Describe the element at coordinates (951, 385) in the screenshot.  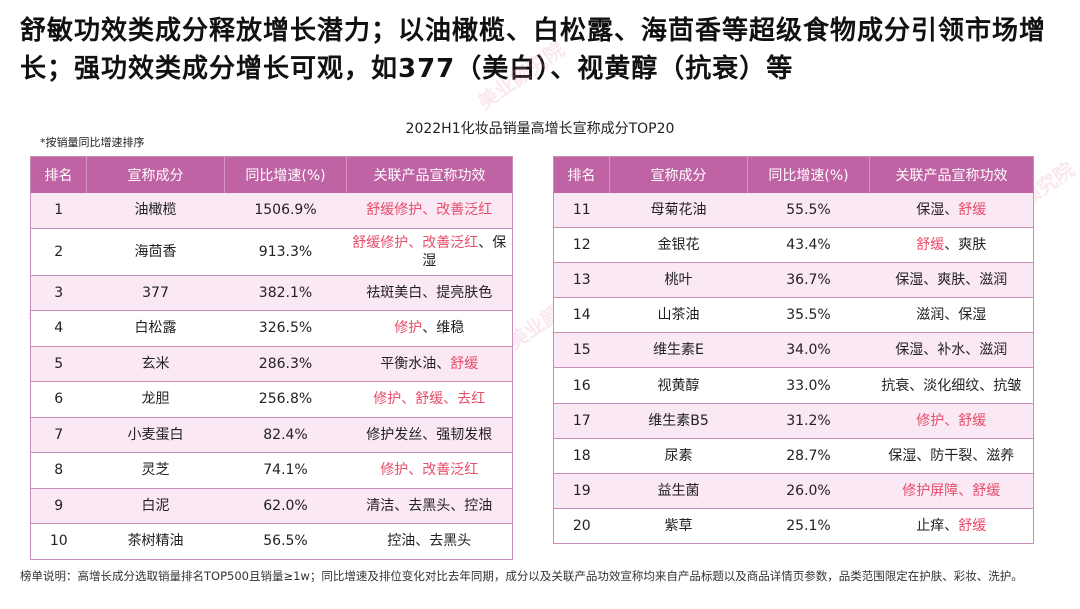
I see `effects-cell: 抗衰、淡化细纹、抗皱` at that location.